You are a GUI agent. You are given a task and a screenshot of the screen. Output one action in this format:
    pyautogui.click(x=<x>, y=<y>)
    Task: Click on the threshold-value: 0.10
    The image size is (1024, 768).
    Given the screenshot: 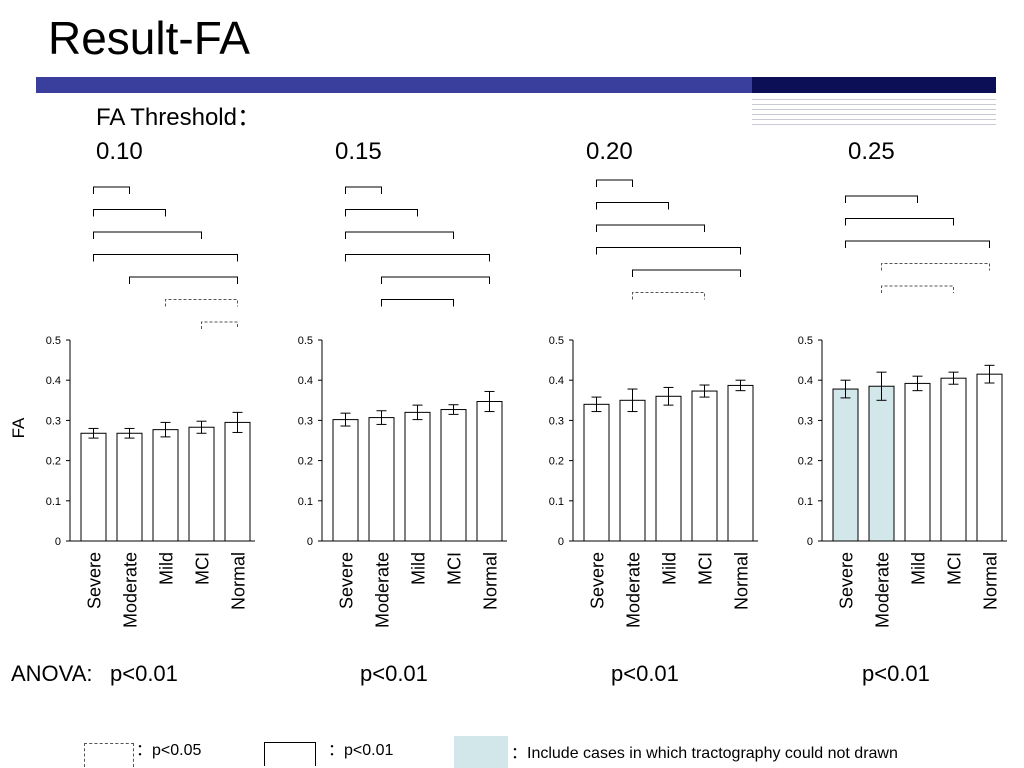 What is the action you would take?
    pyautogui.click(x=119, y=151)
    